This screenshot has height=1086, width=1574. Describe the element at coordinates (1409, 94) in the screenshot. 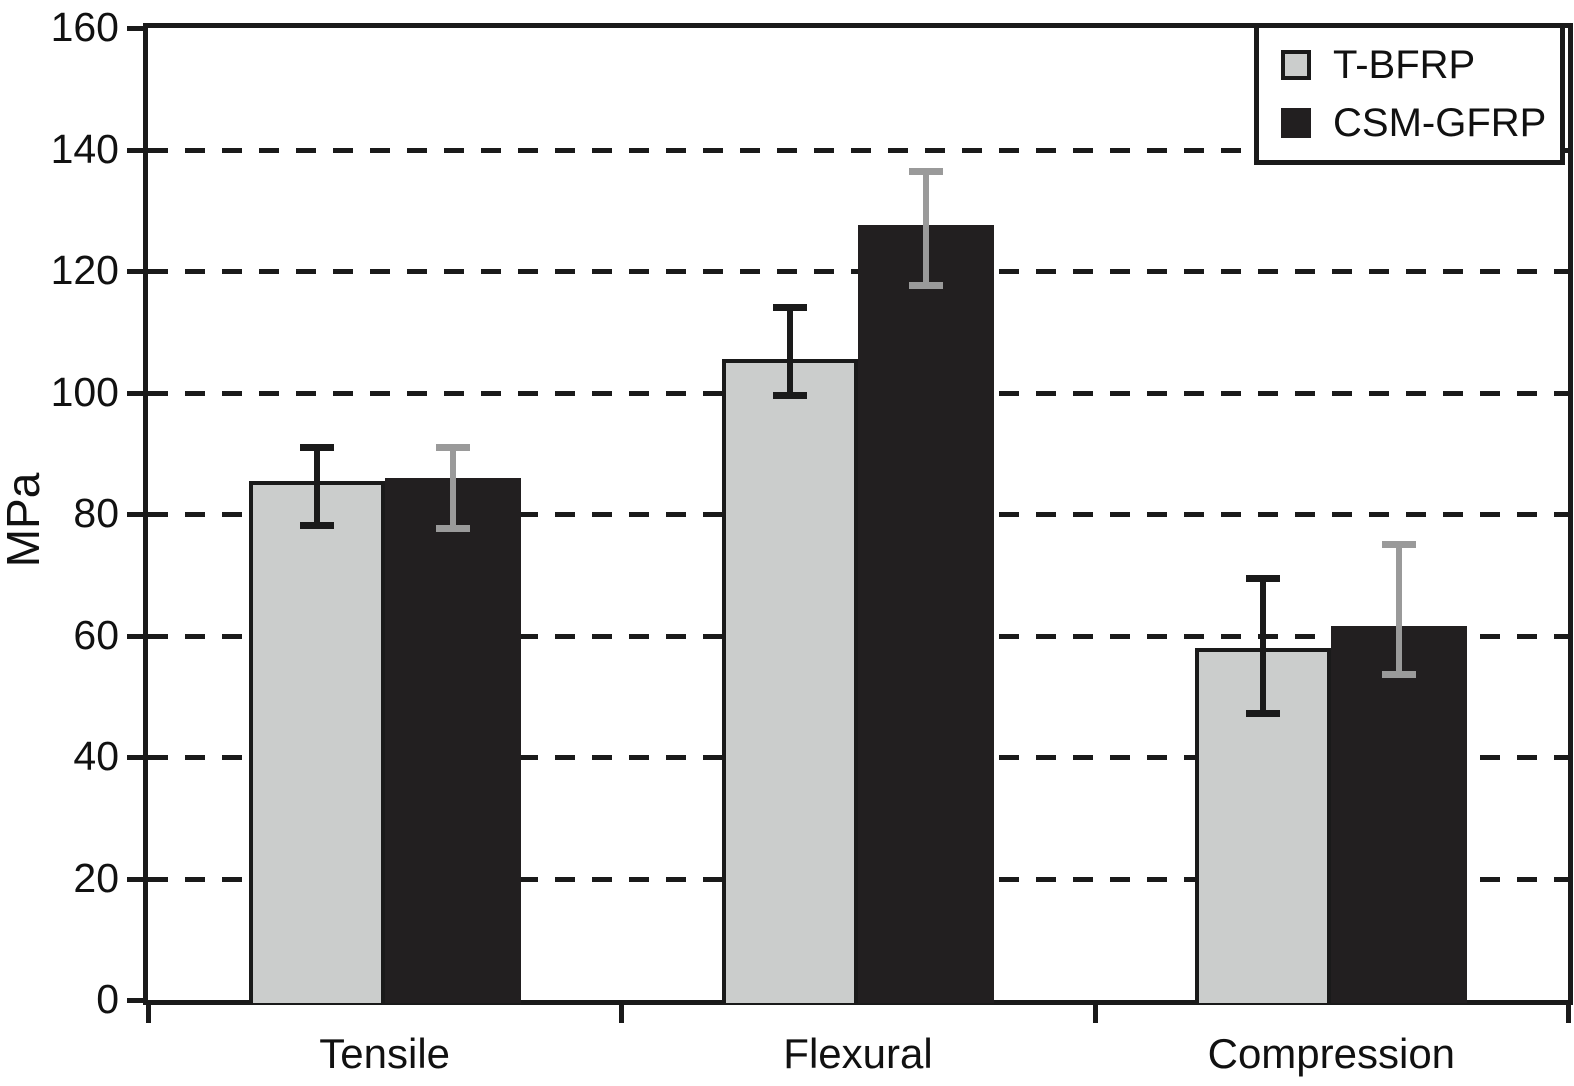

I see `legend: T-BFRP CSM-GFRP` at that location.